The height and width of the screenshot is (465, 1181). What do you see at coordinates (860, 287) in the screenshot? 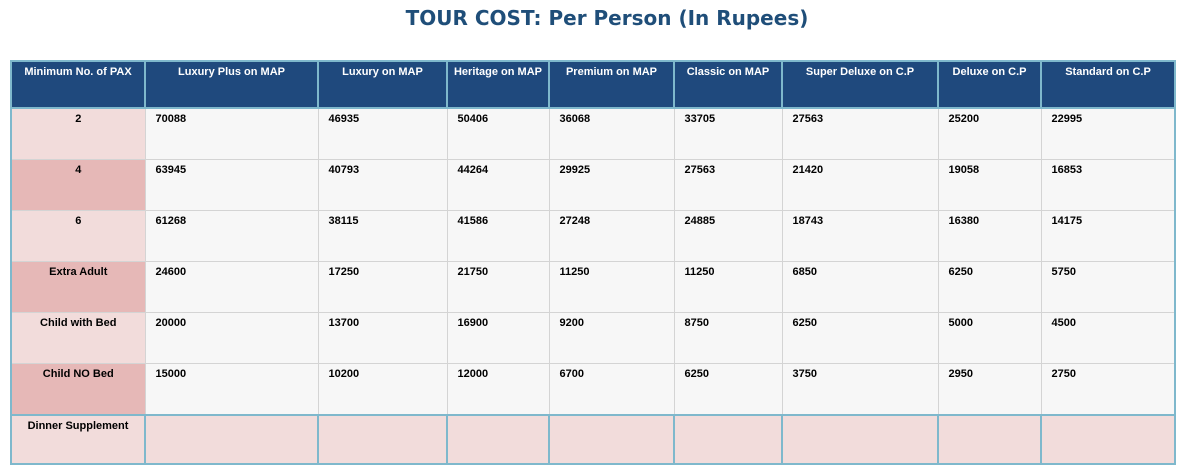
I see `table-cell: 6850` at bounding box center [860, 287].